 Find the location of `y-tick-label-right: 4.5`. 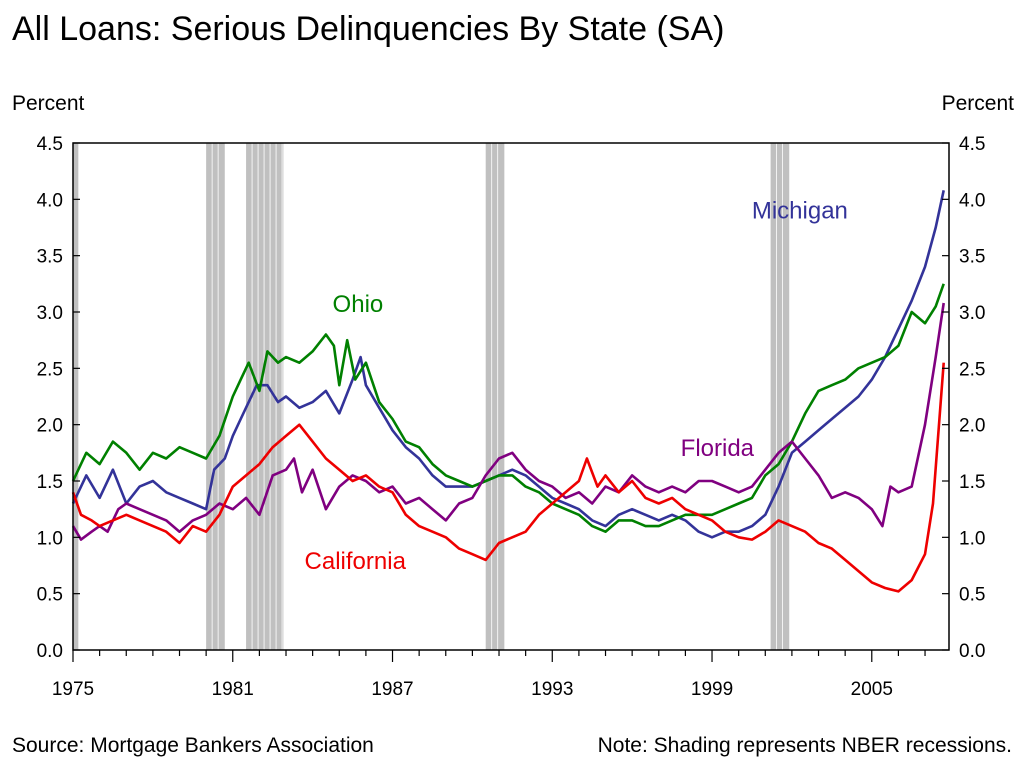

y-tick-label-right: 4.5 is located at coordinates (972, 144).